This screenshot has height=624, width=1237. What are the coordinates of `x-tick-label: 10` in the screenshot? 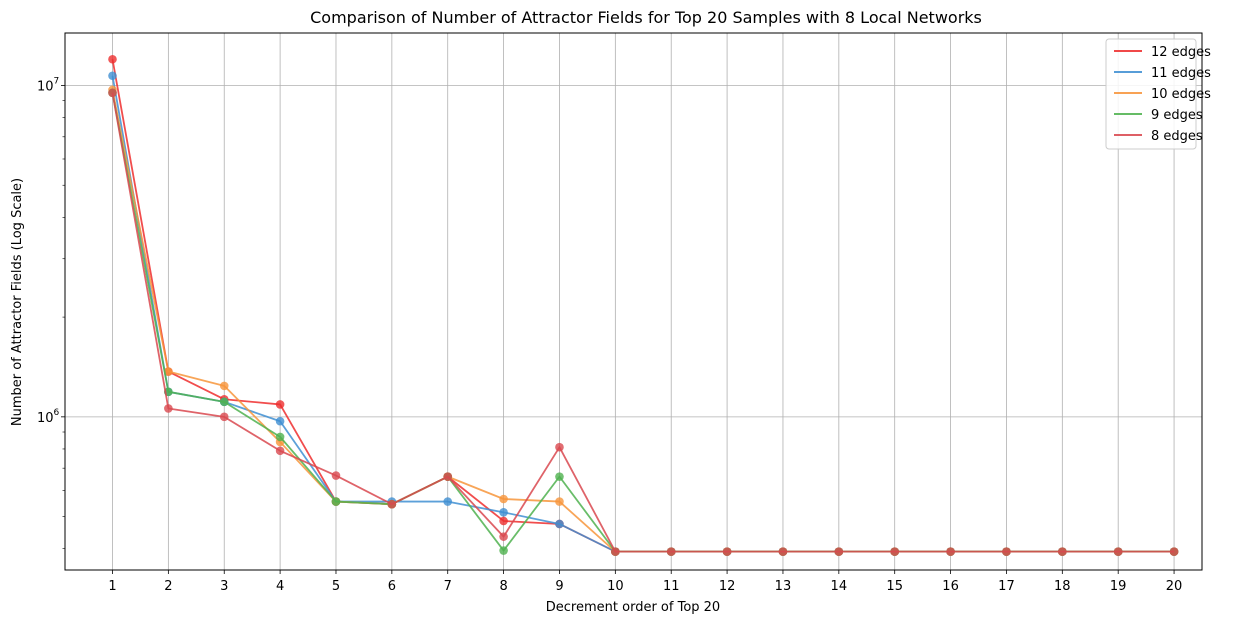 It's located at (615, 586).